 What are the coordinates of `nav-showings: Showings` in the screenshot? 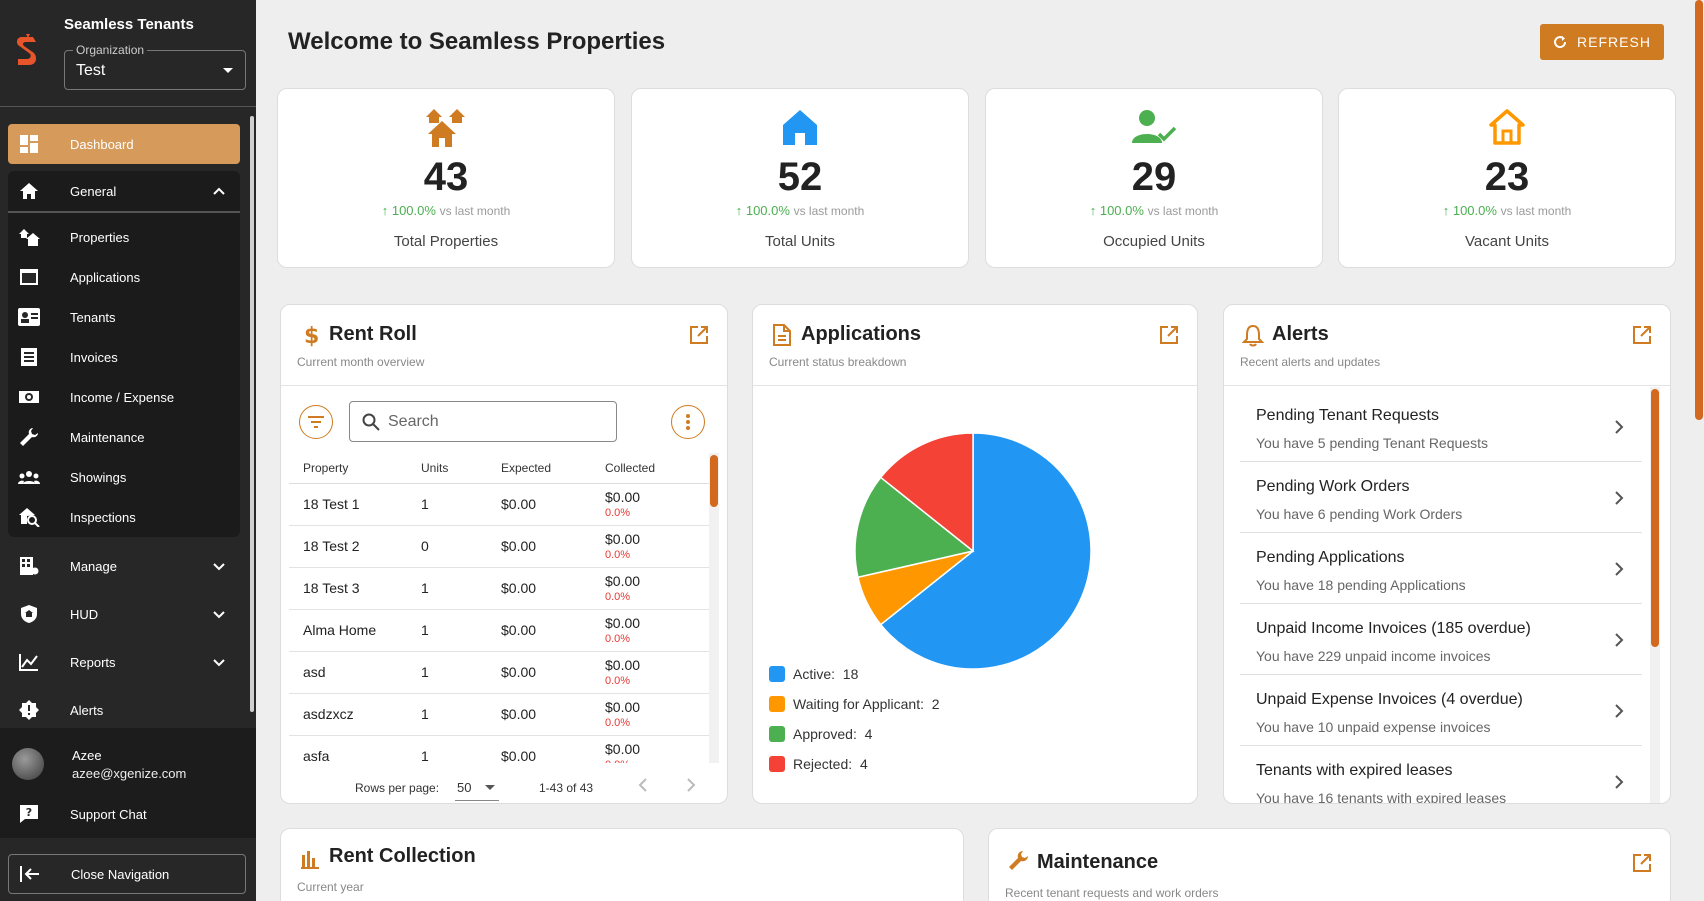 It's located at (124, 477).